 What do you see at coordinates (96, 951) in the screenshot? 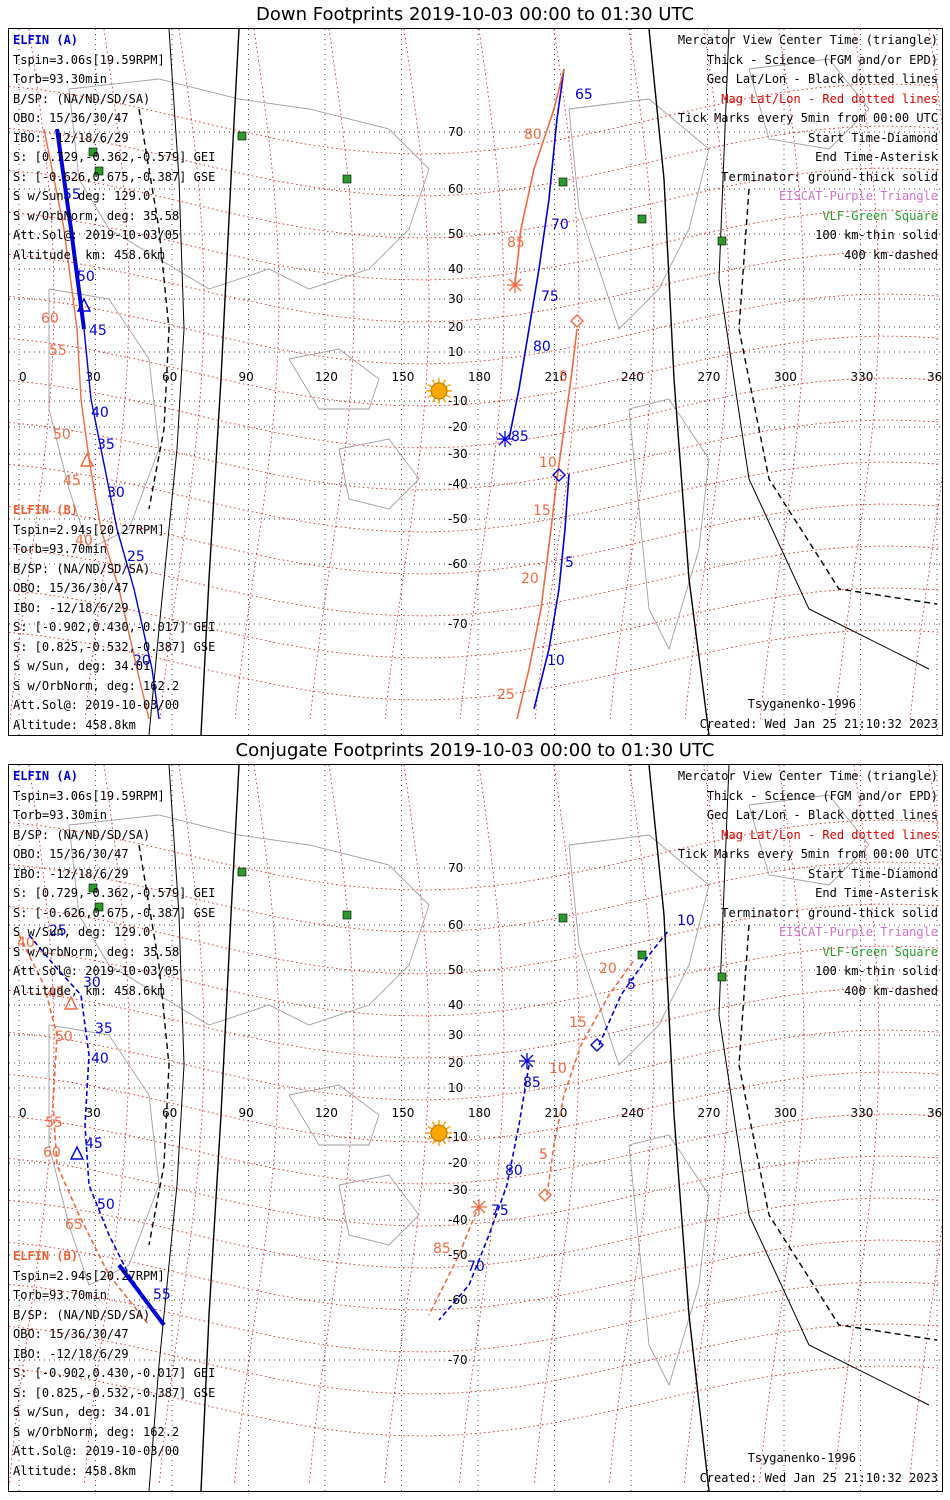
I see `info-line: S w/OrbNorm, deg: 35.58` at bounding box center [96, 951].